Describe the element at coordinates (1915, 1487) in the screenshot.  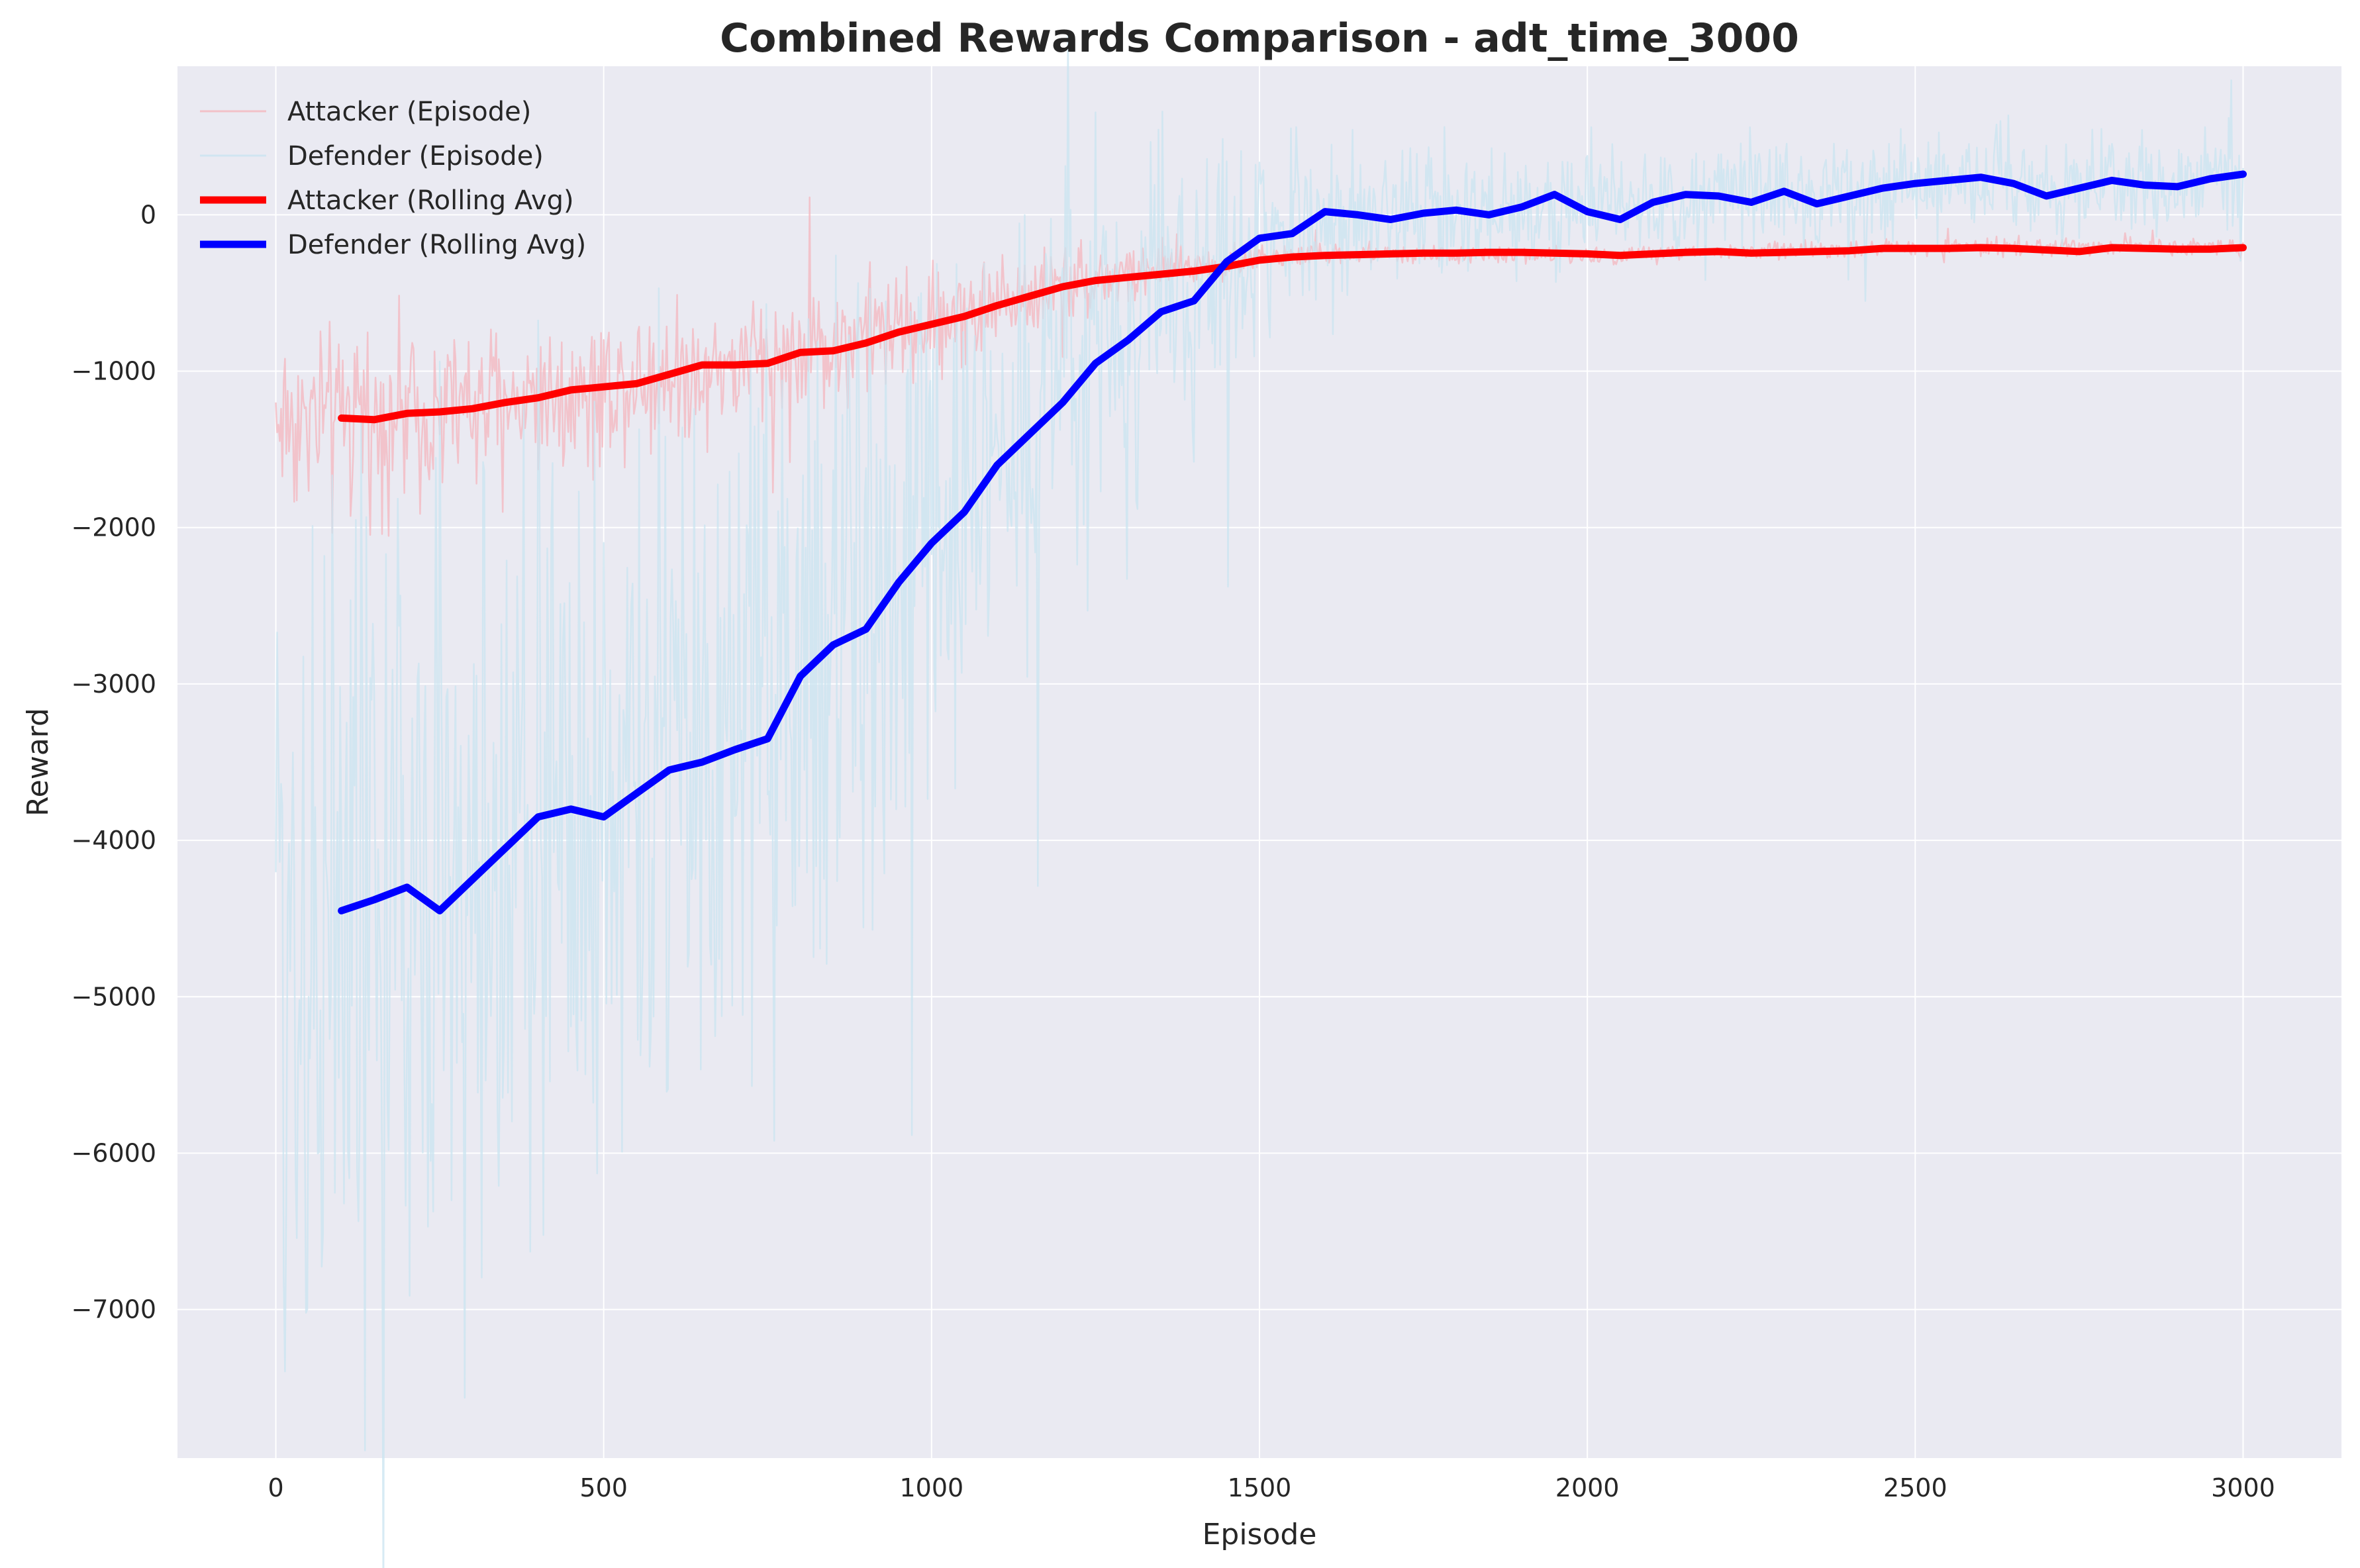
I see `x-tick-label: 2500` at that location.